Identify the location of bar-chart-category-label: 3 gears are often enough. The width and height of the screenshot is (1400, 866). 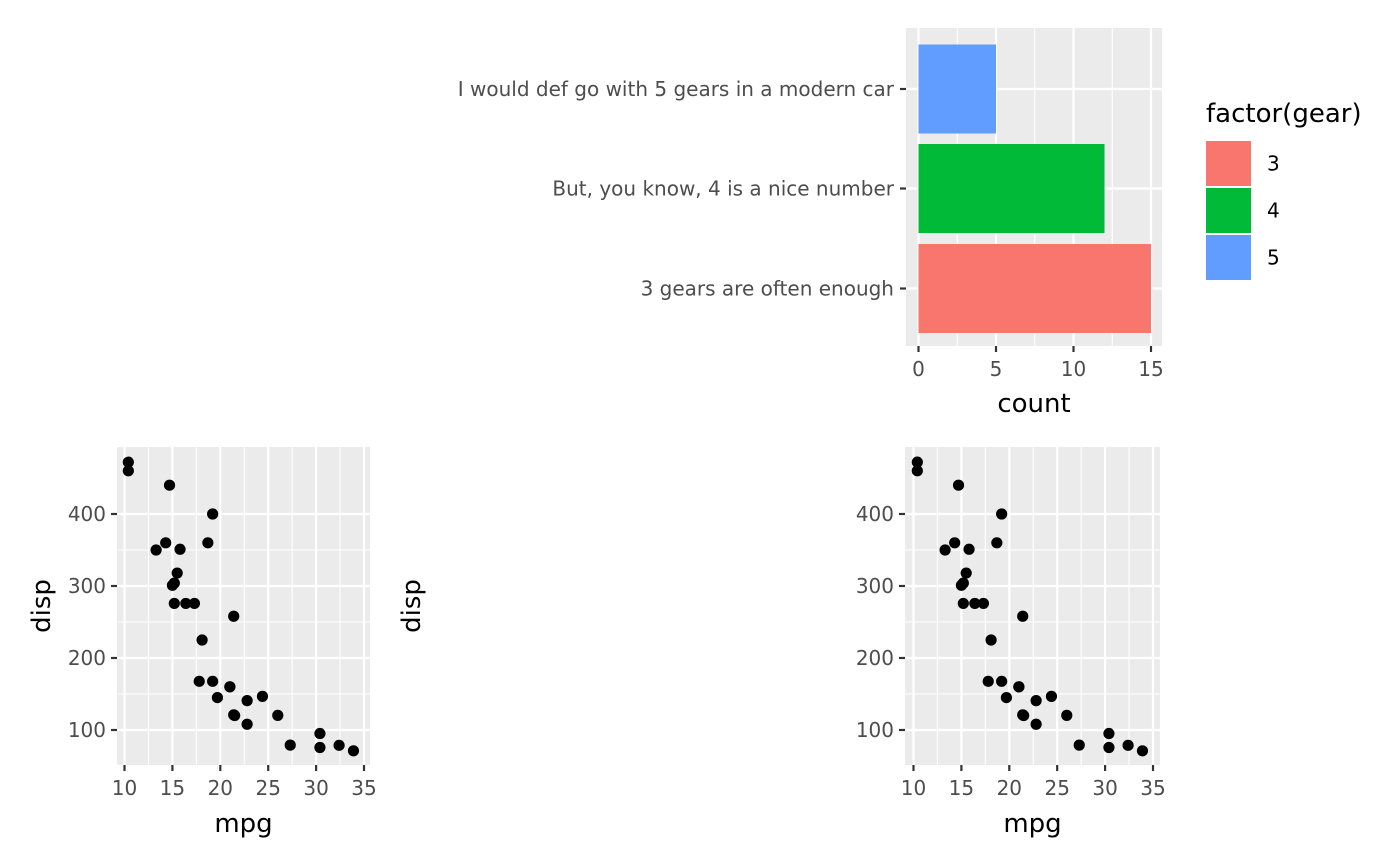
(767, 289).